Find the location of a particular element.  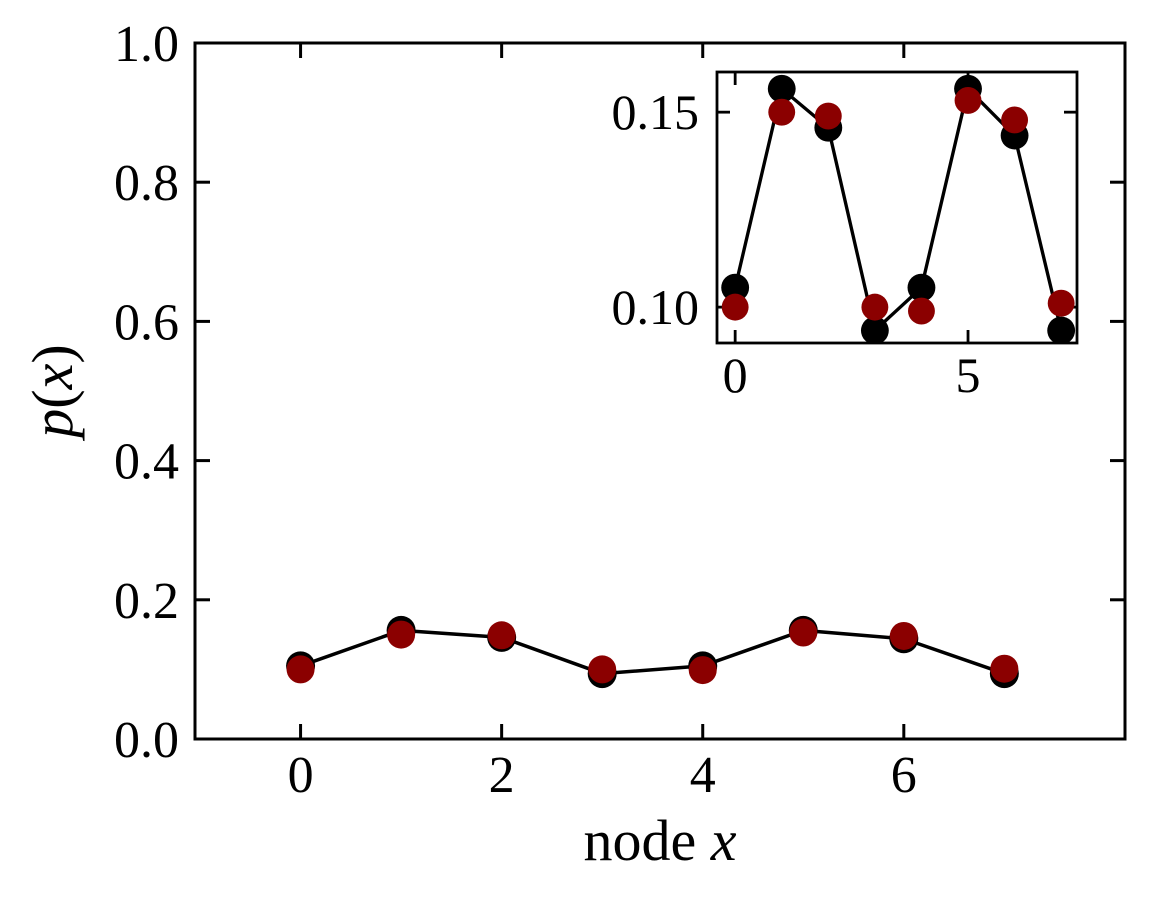

main-y-tick-label: 1.0 is located at coordinates (146, 44).